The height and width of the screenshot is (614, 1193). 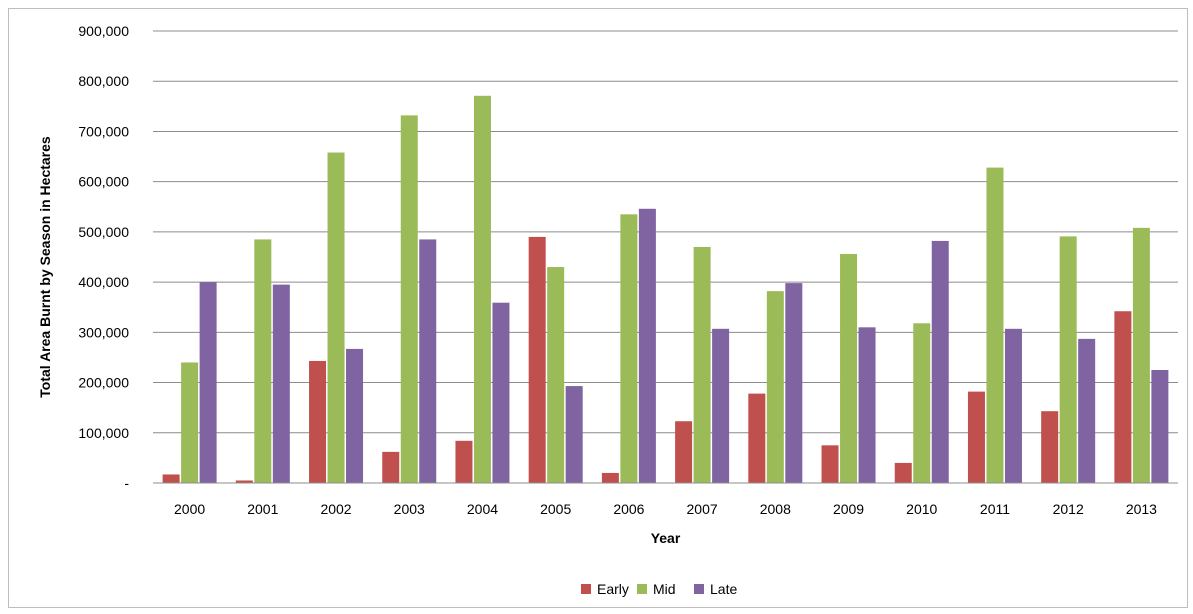 What do you see at coordinates (702, 509) in the screenshot?
I see `x-tick-label: 2007` at bounding box center [702, 509].